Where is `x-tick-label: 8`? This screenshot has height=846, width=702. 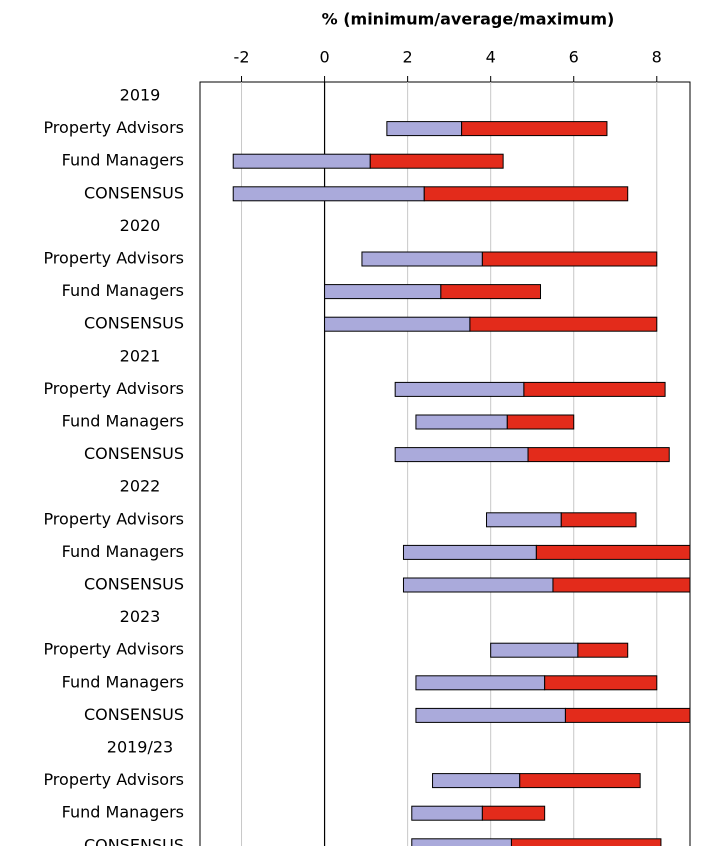 x-tick-label: 8 is located at coordinates (657, 57).